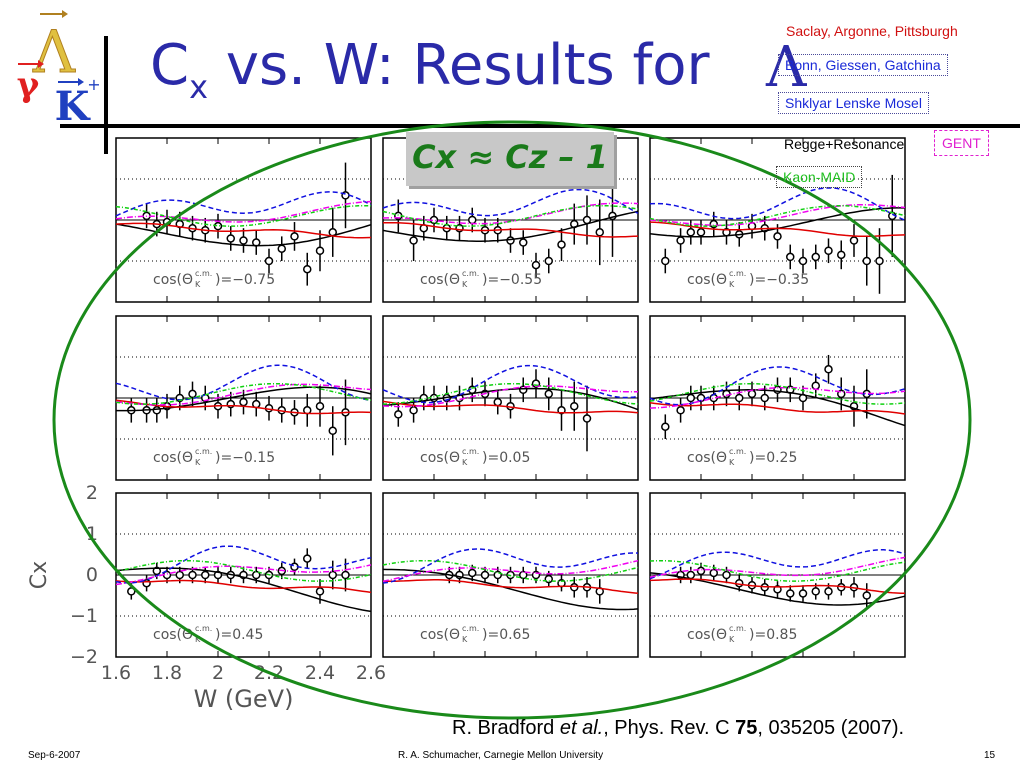  Describe the element at coordinates (773, 458) in the screenshot. I see `panel-label-value: )=0.25` at that location.